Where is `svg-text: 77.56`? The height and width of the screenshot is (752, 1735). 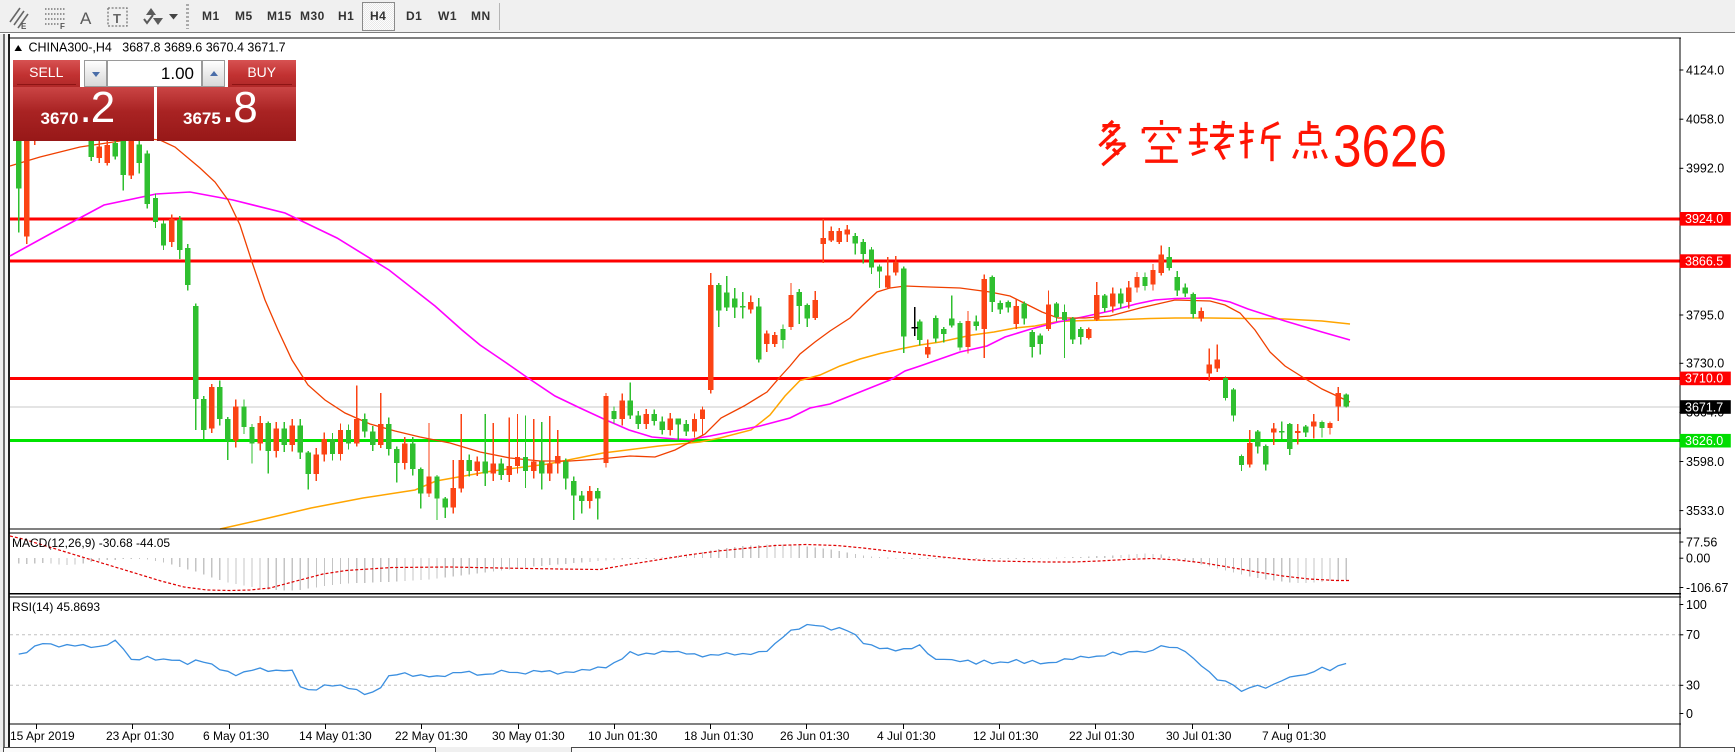
svg-text: 77.56 is located at coordinates (1701, 542).